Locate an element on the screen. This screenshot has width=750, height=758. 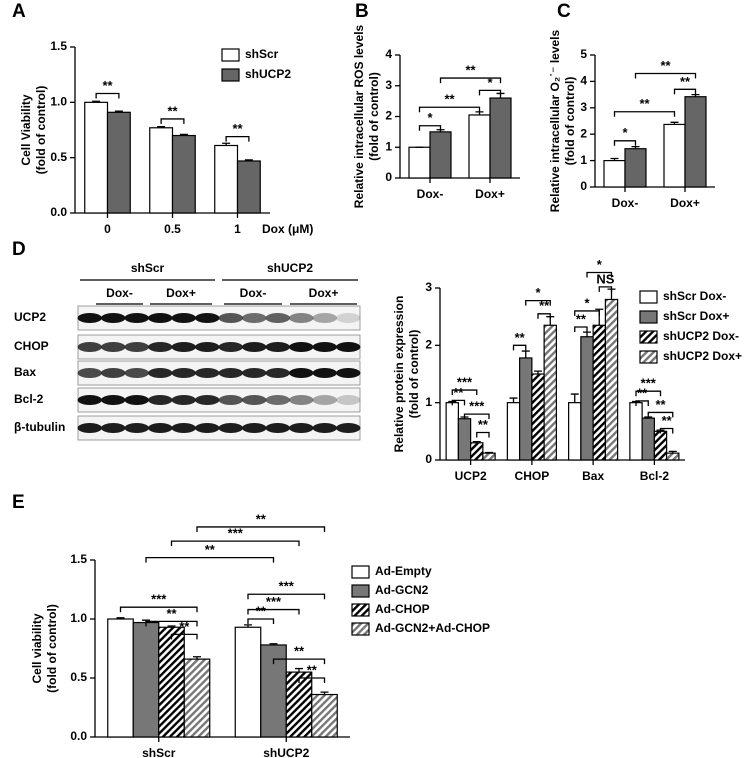
y-axis-label: Relative protein expression is located at coordinates (399, 374).